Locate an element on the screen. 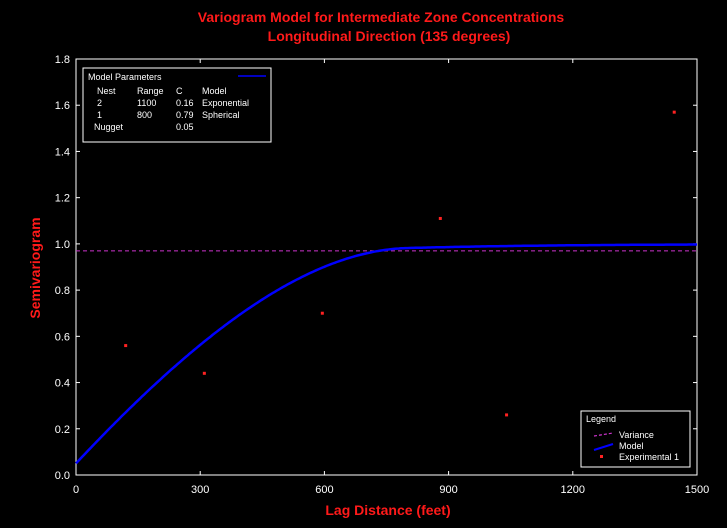  y-tick-label: 0.0 is located at coordinates (62, 476).